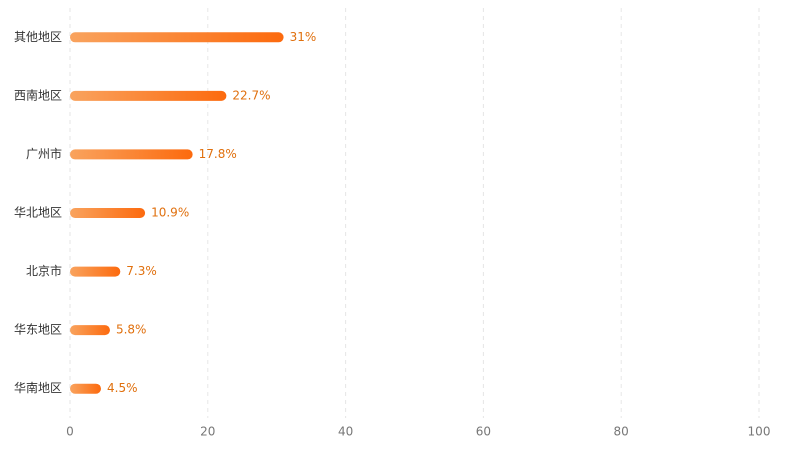 This screenshot has width=793, height=457. What do you see at coordinates (303, 37) in the screenshot?
I see `value-label: 31%` at bounding box center [303, 37].